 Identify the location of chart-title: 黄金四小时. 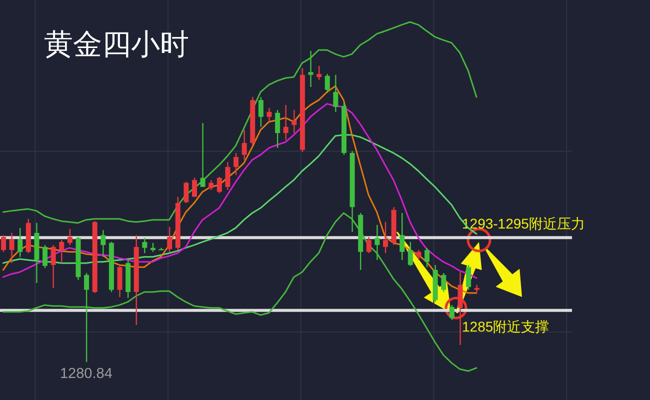
(116, 44).